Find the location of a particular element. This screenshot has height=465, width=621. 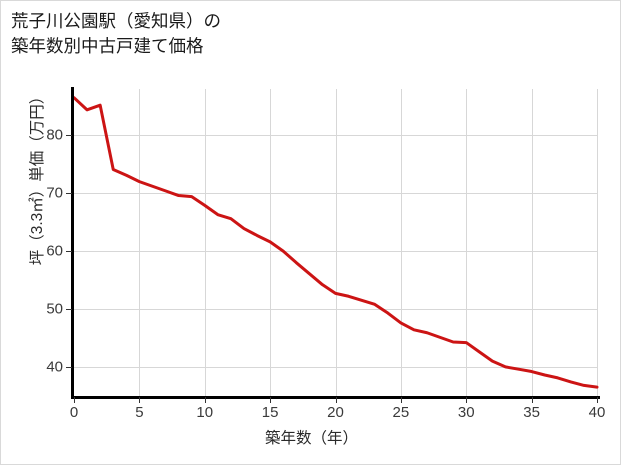

y-tick-label-70: 70 is located at coordinates (54, 193).